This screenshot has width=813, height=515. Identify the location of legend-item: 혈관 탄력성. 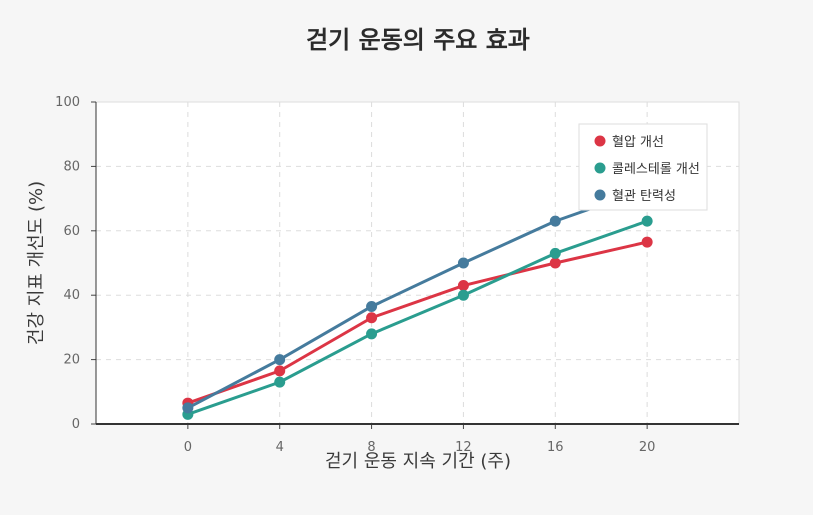
(635, 196).